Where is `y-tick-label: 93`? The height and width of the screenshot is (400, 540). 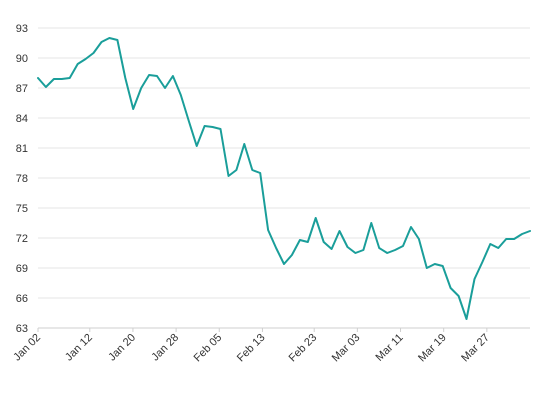
y-tick-label: 93 is located at coordinates (22, 29).